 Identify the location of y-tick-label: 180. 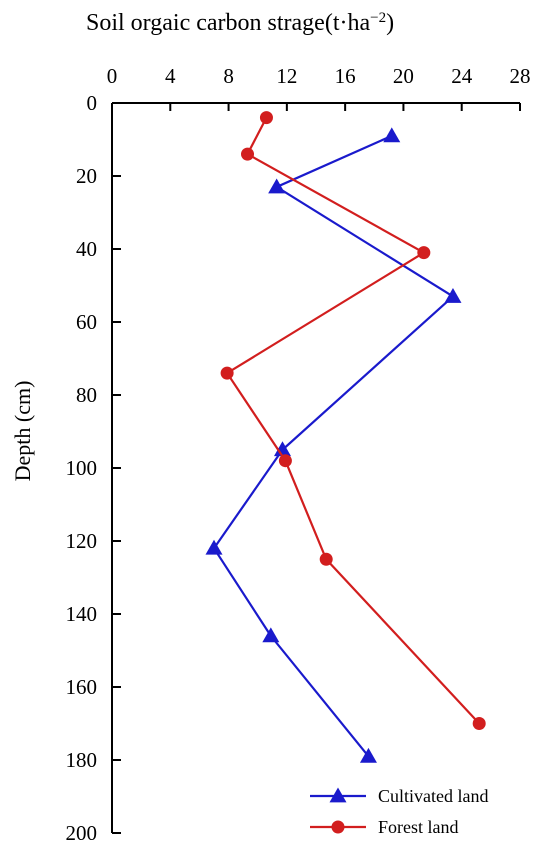
(82, 760).